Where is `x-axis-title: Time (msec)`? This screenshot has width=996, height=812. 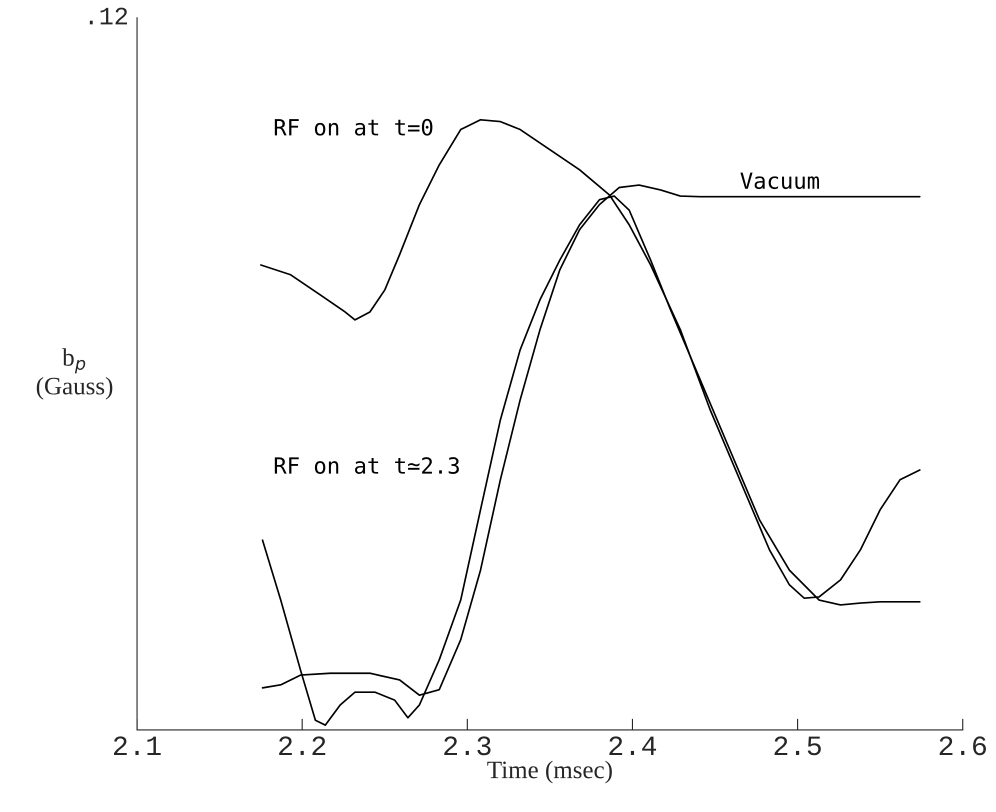 x-axis-title: Time (msec) is located at coordinates (549, 772).